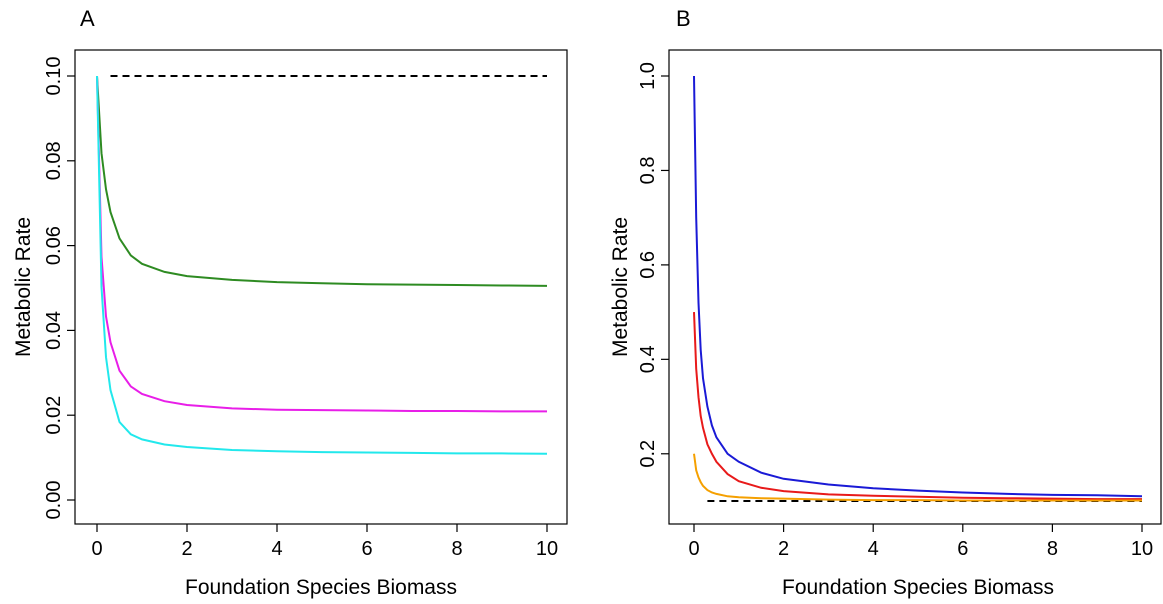  I want to click on panel-b-x-axis-title: Foundation Species Biomass, so click(918, 587).